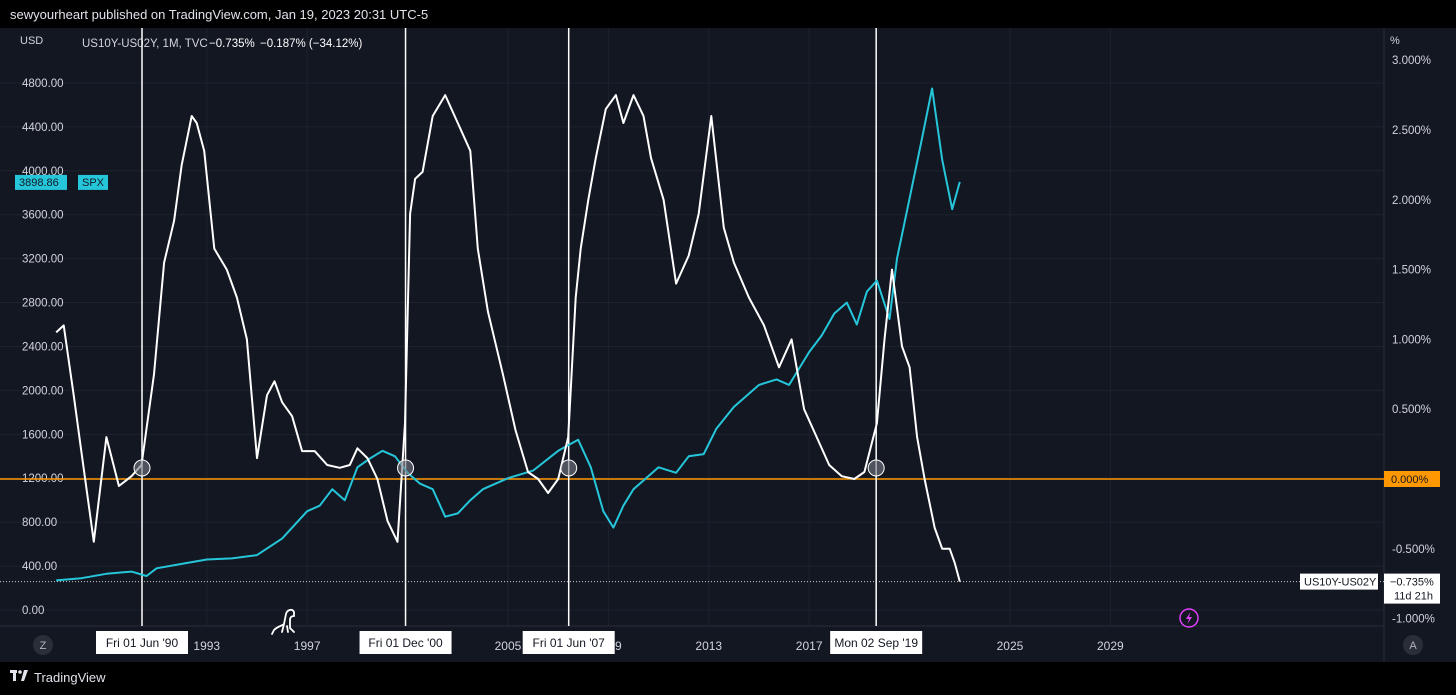 This screenshot has height=695, width=1456. I want to click on auto-scale-a-label: A, so click(1413, 646).